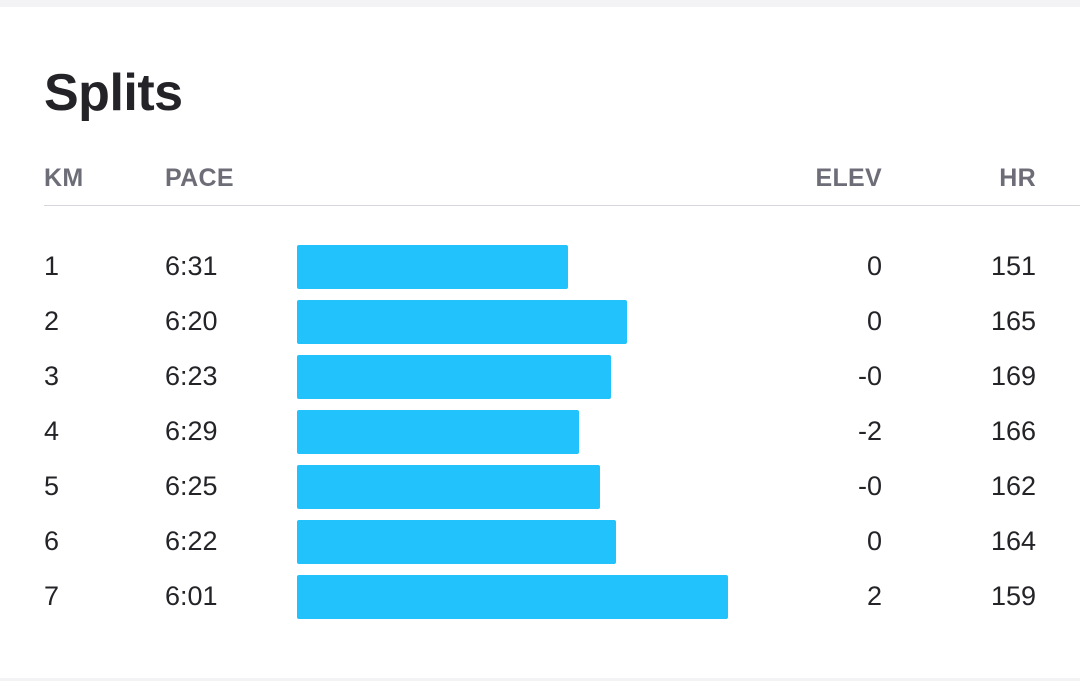 Image resolution: width=1080 pixels, height=681 pixels. Describe the element at coordinates (540, 679) in the screenshot. I see `bottom-divider` at that location.